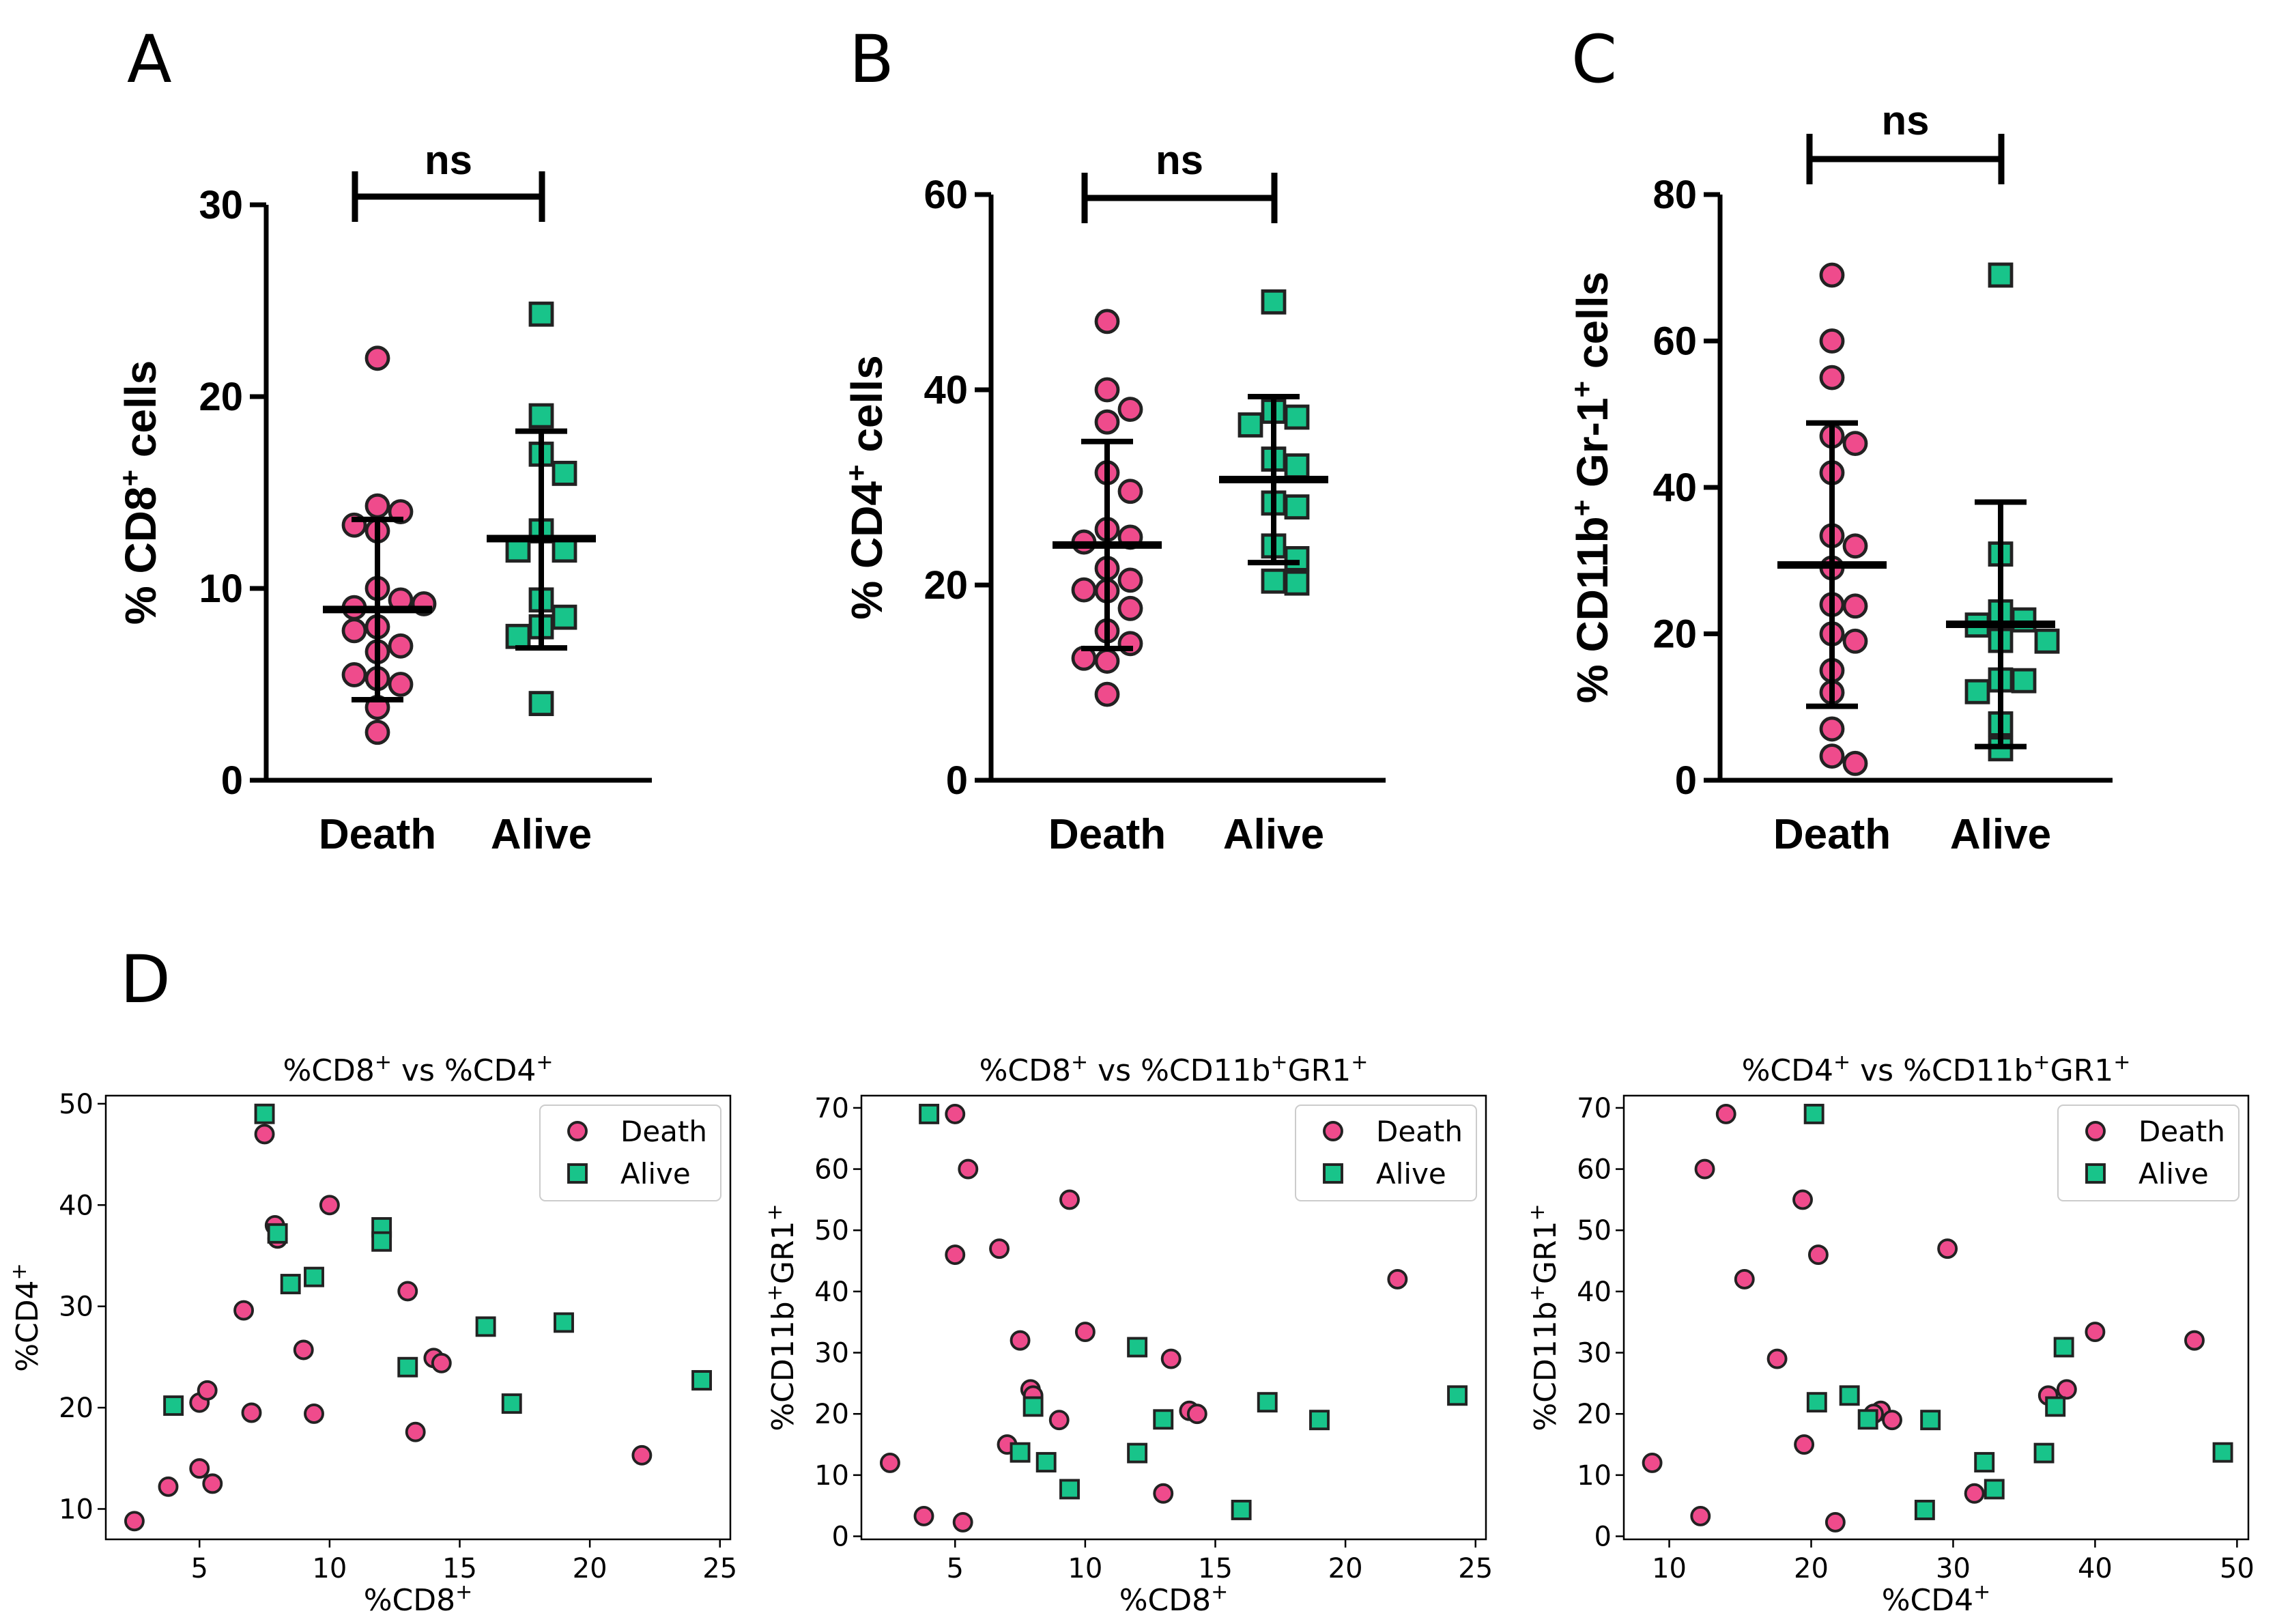 The height and width of the screenshot is (1624, 2275). Describe the element at coordinates (221, 589) in the screenshot. I see `y-tick-label: 10` at that location.